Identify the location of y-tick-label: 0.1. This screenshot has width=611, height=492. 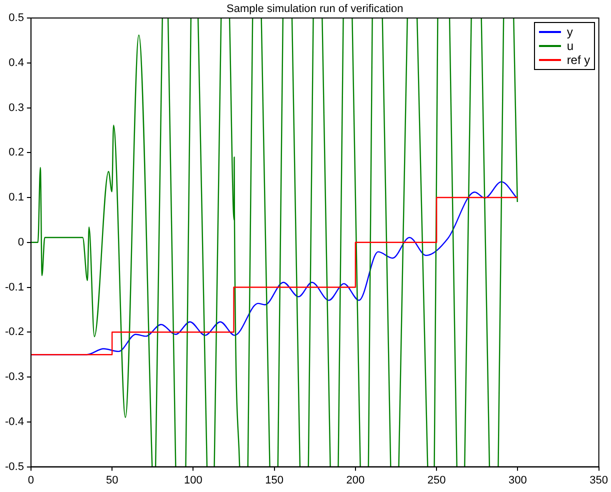
(16, 198).